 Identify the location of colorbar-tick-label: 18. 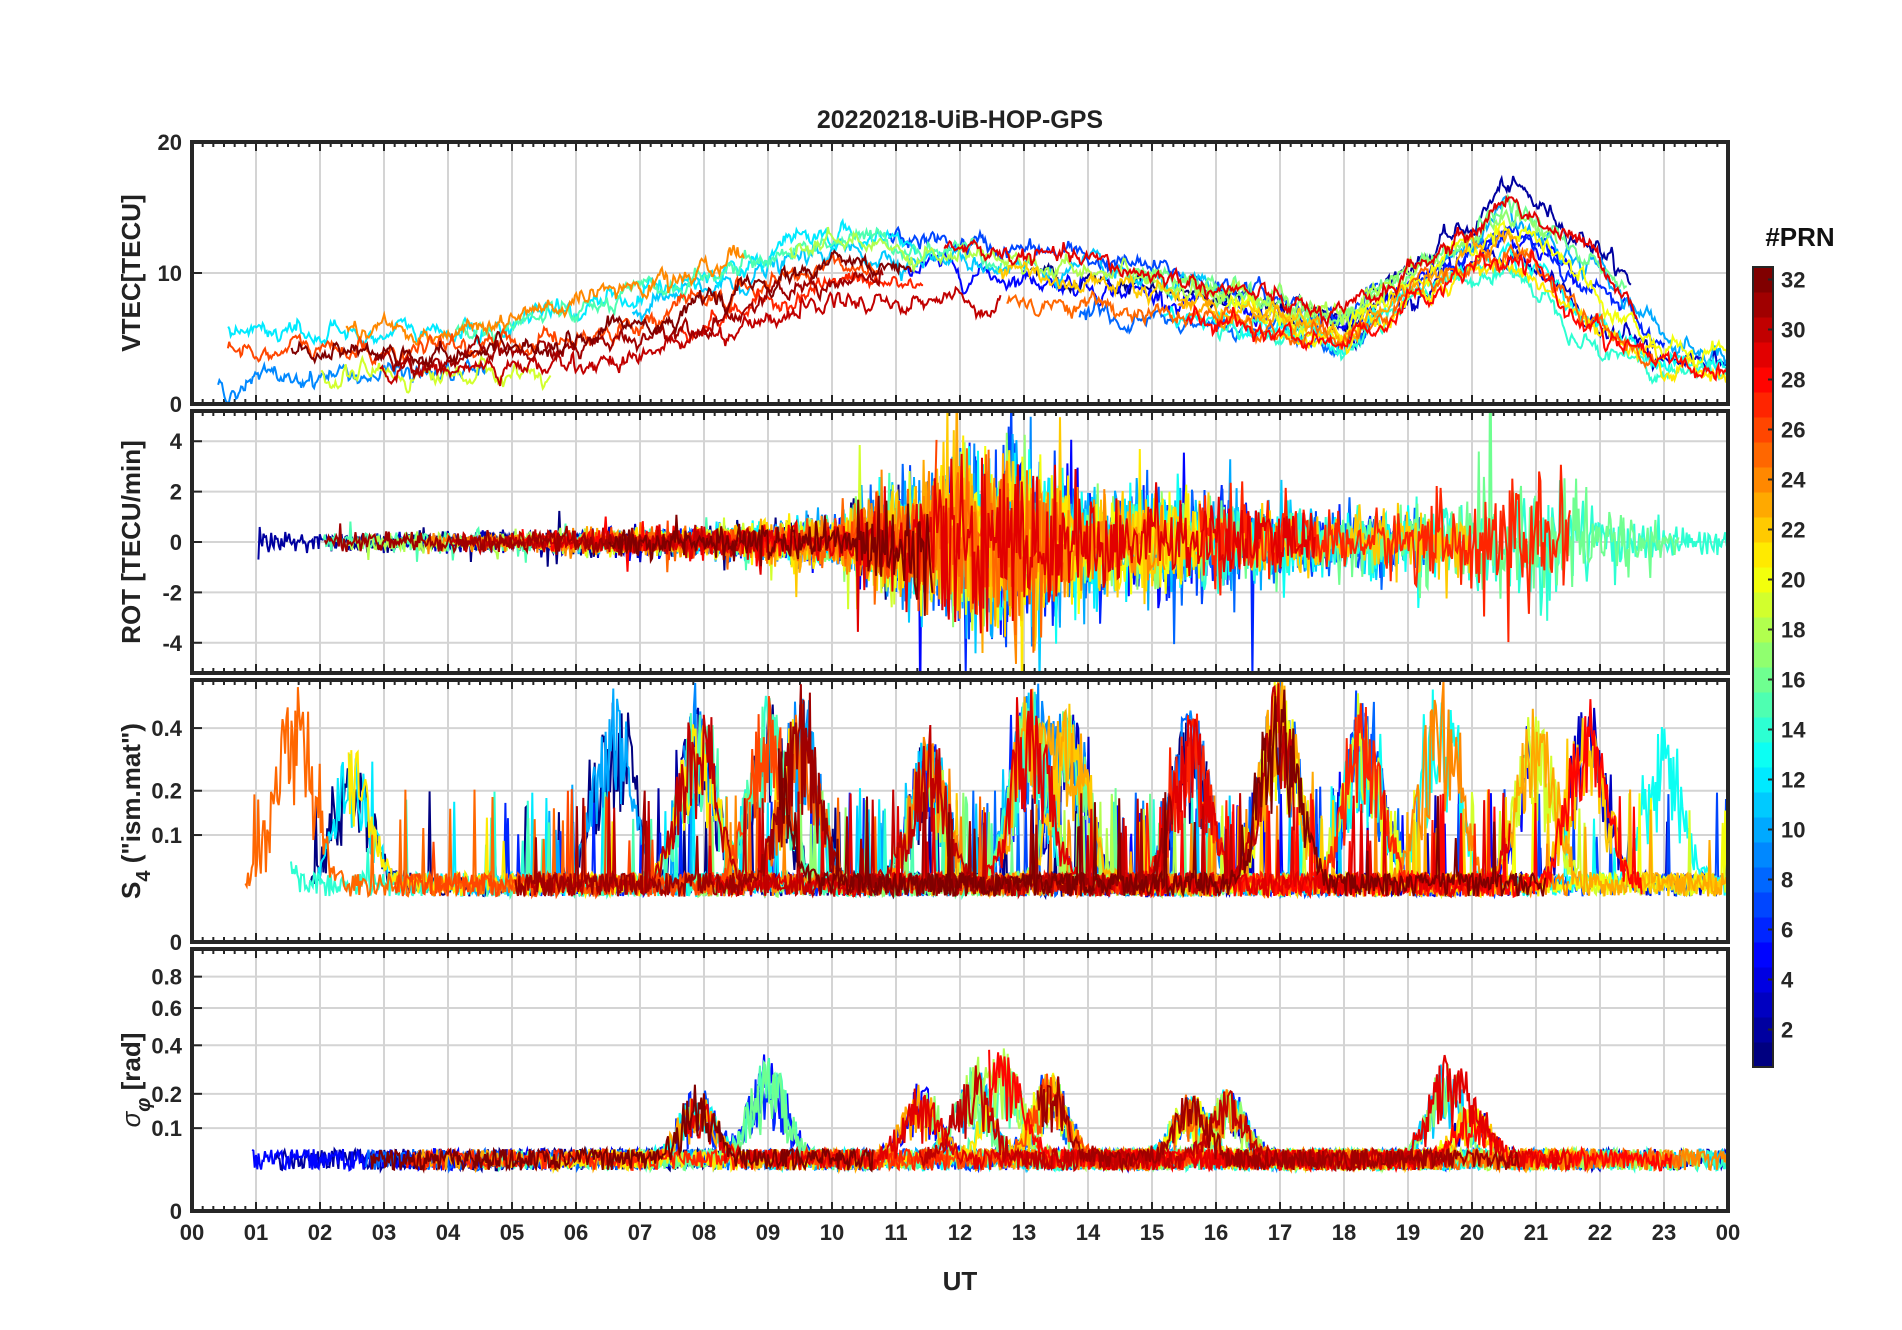
(1793, 630).